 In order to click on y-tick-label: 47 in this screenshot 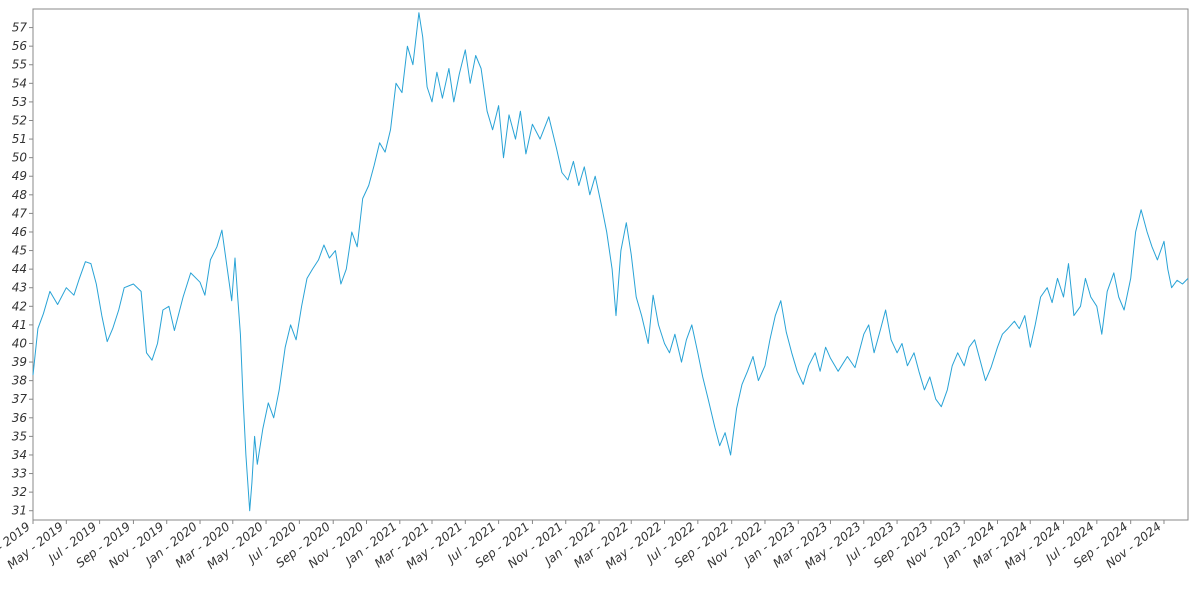, I will do `click(20, 213)`.